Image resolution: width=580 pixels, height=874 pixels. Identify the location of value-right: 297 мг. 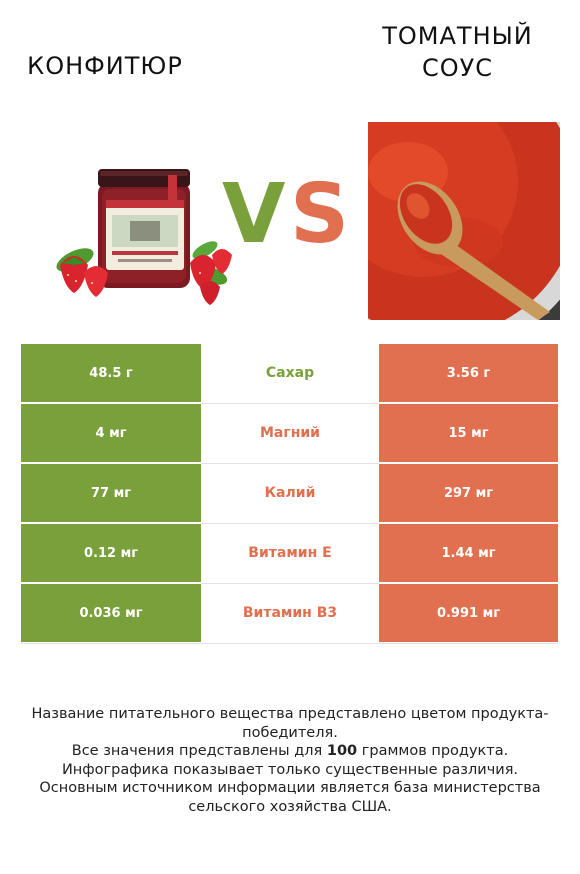
(468, 493).